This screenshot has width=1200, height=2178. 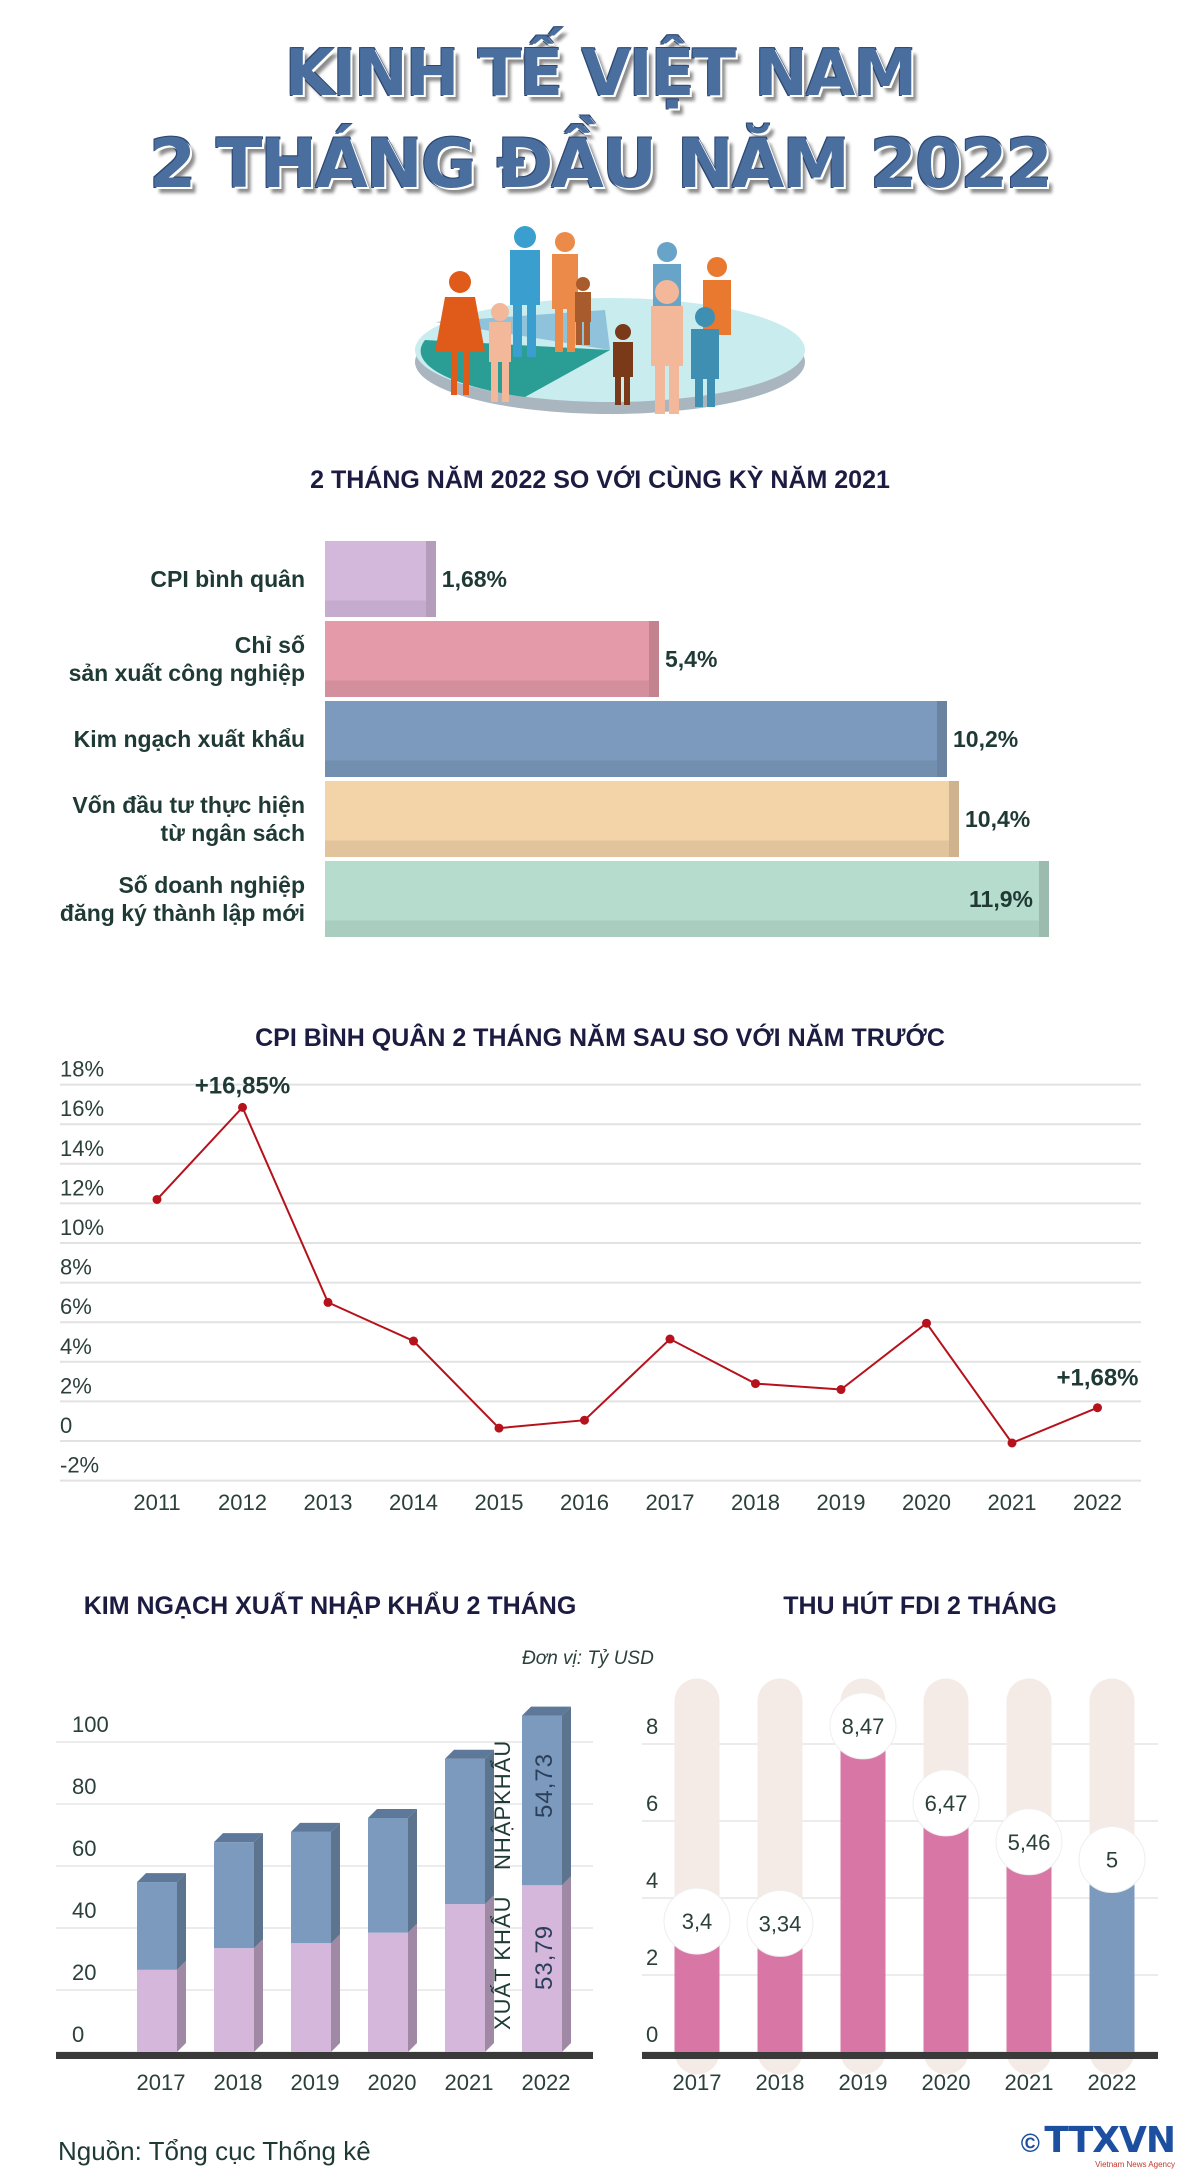 What do you see at coordinates (474, 579) in the screenshot?
I see `comparison-bar-value: 1,68%` at bounding box center [474, 579].